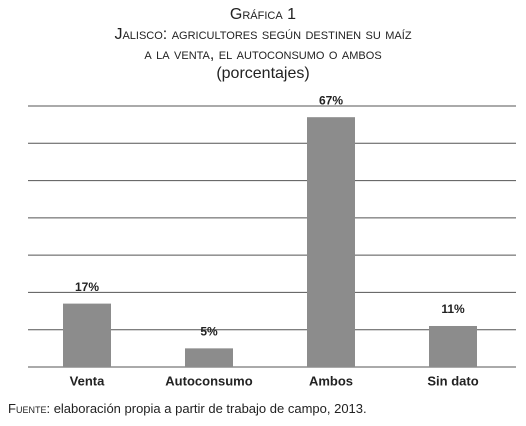  I want to click on value-label: 67%, so click(331, 100).